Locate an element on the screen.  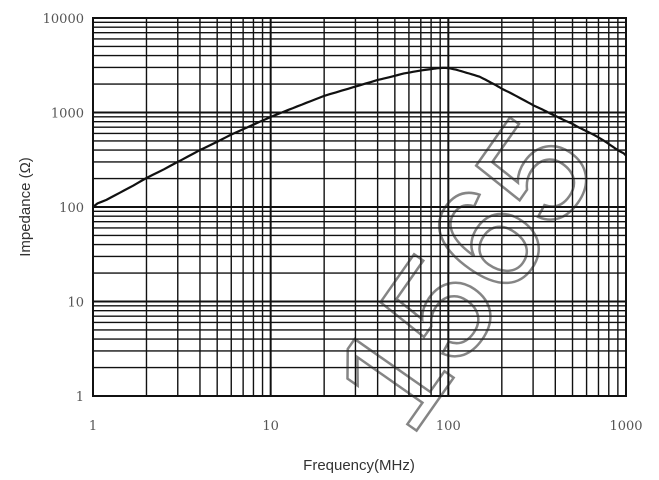
y-tick-label: 10 is located at coordinates (75, 303).